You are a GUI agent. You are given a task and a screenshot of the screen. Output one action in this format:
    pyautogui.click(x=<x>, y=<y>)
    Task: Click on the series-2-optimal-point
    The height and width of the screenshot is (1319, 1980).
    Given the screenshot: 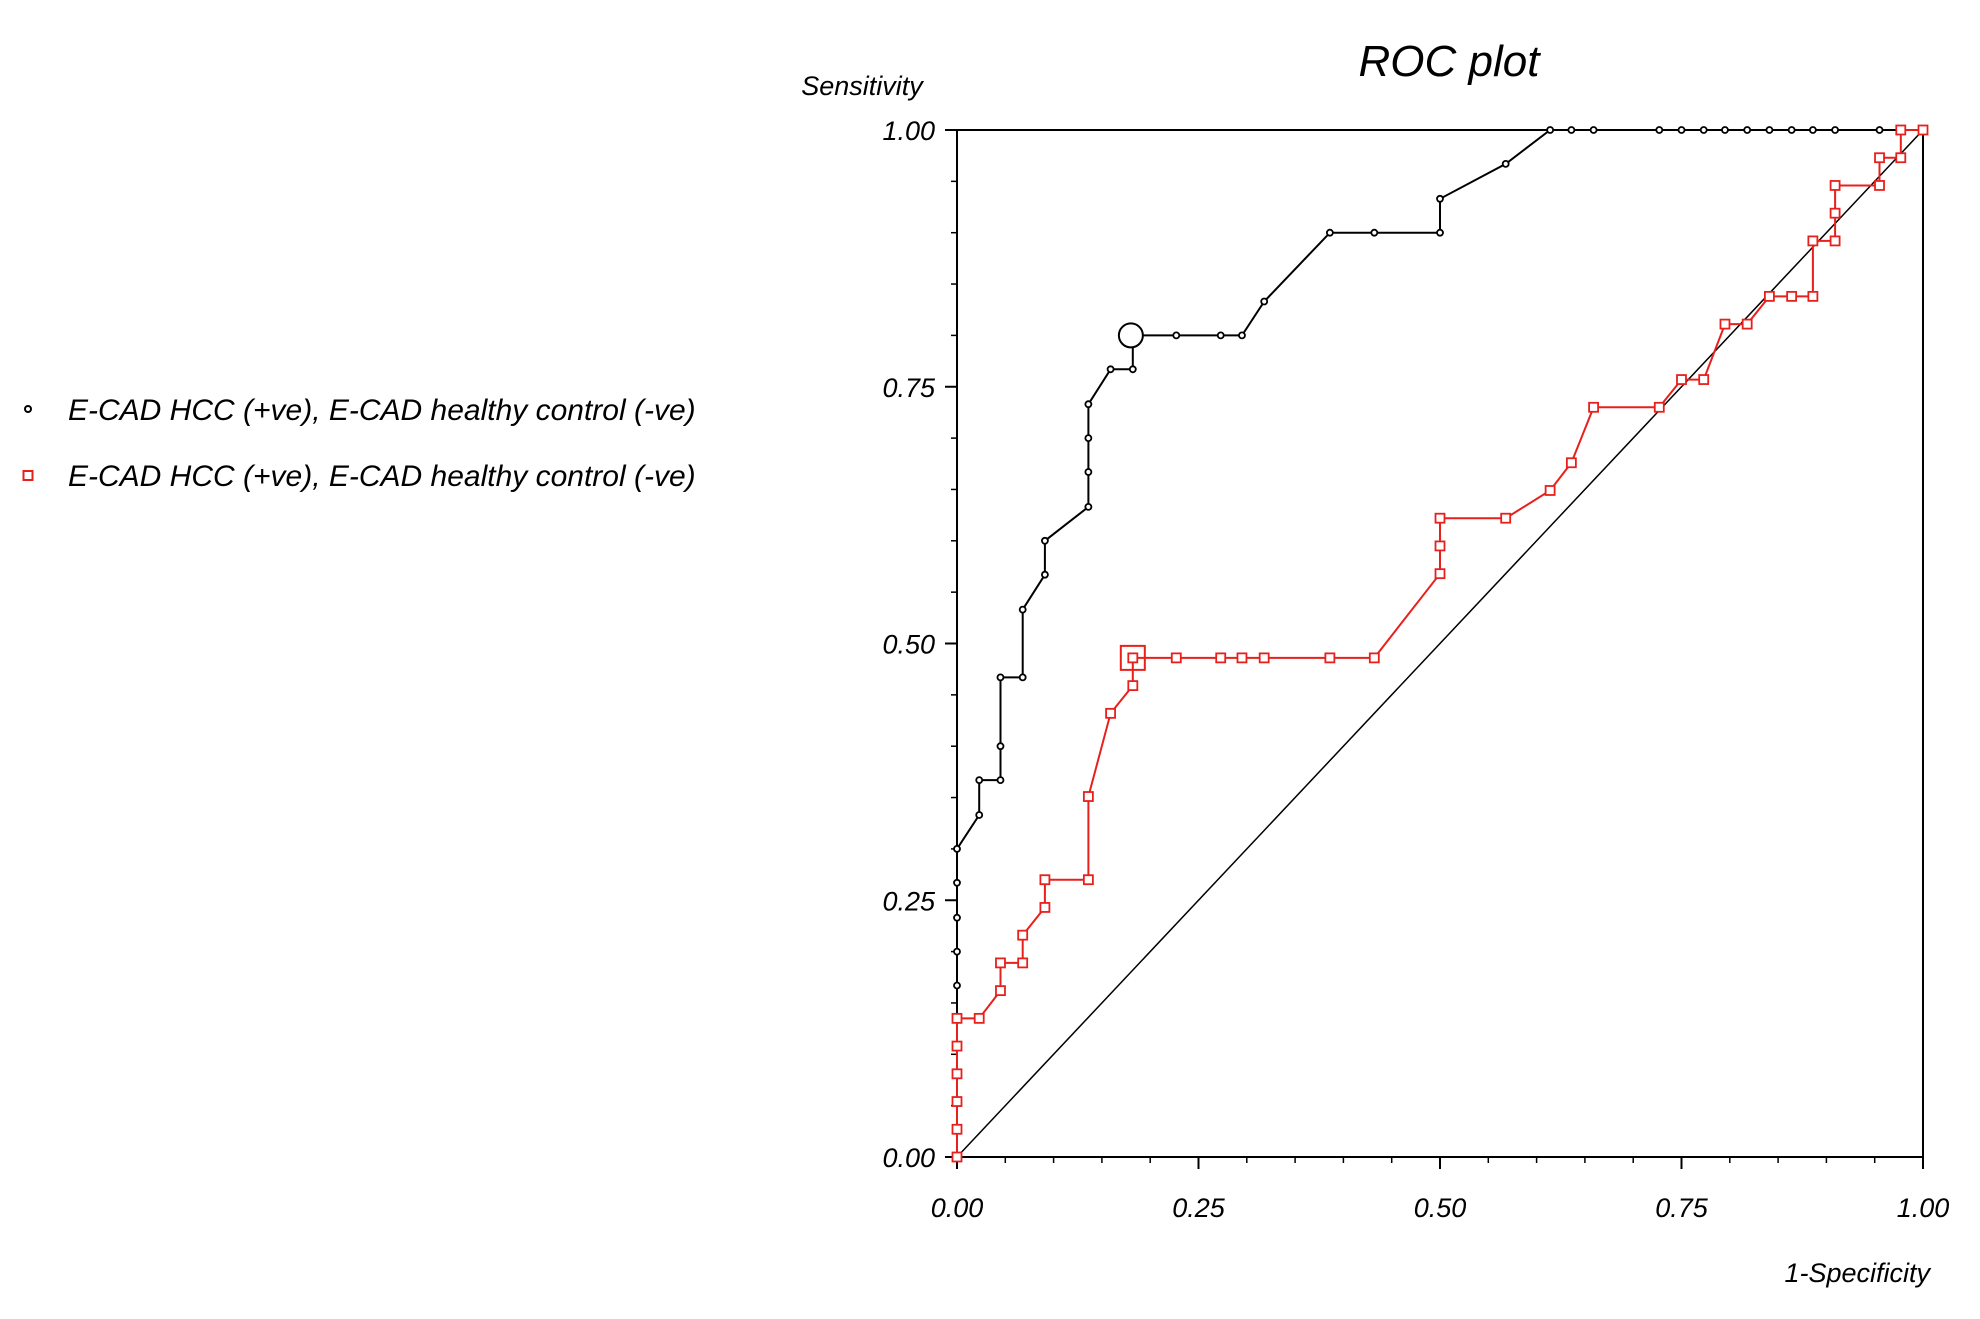 What is the action you would take?
    pyautogui.click(x=1132, y=657)
    